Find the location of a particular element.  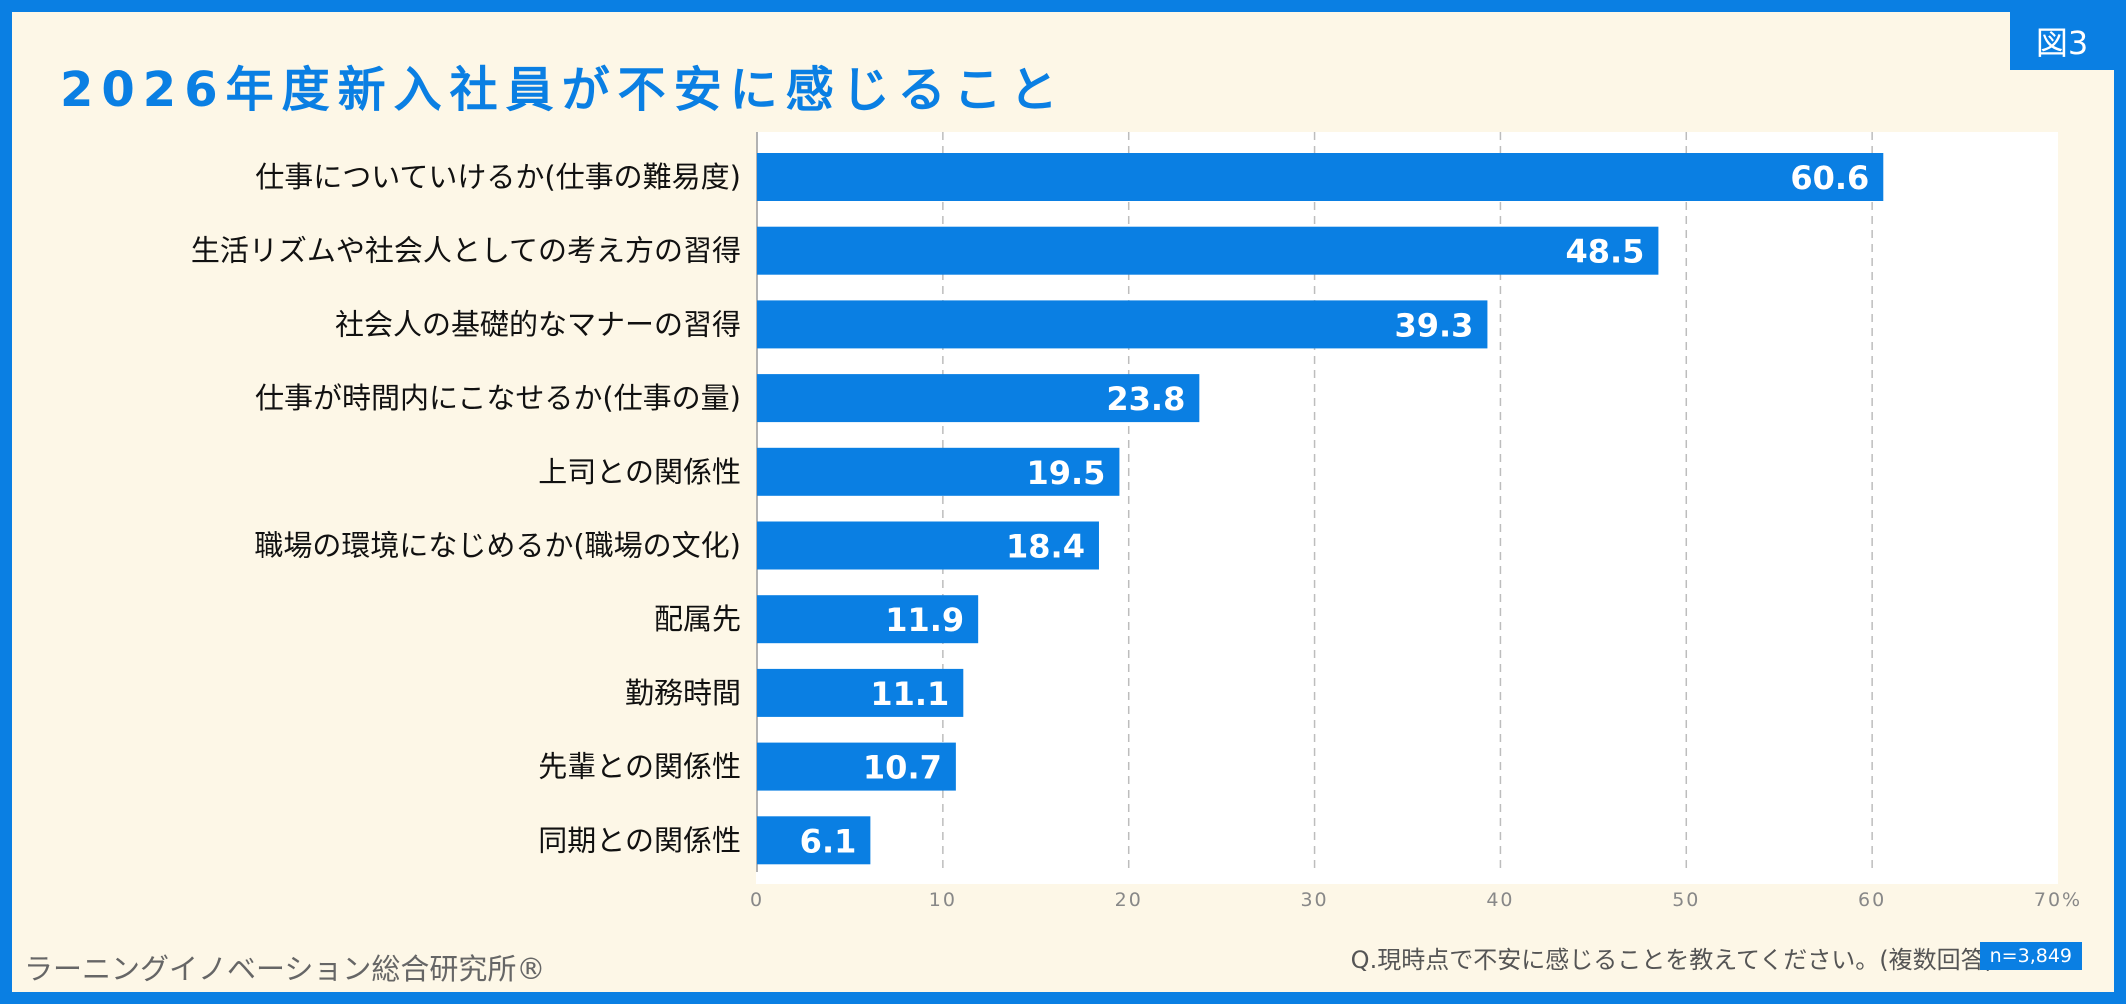

category-label: 勤務時間 is located at coordinates (683, 693).